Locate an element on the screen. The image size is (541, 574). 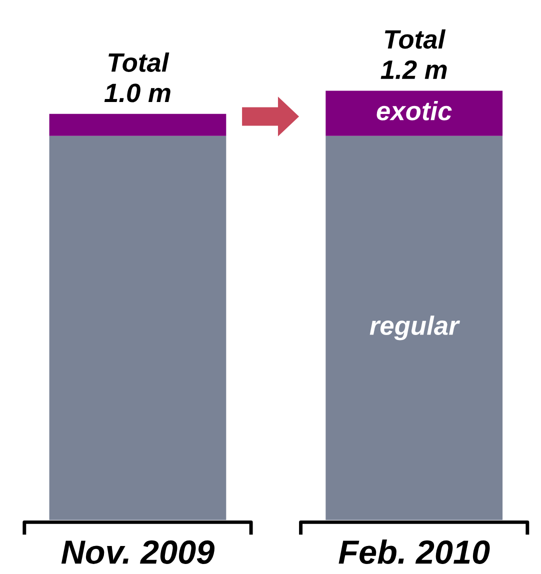
x-tick-label: Nov. 2009 is located at coordinates (137, 552).